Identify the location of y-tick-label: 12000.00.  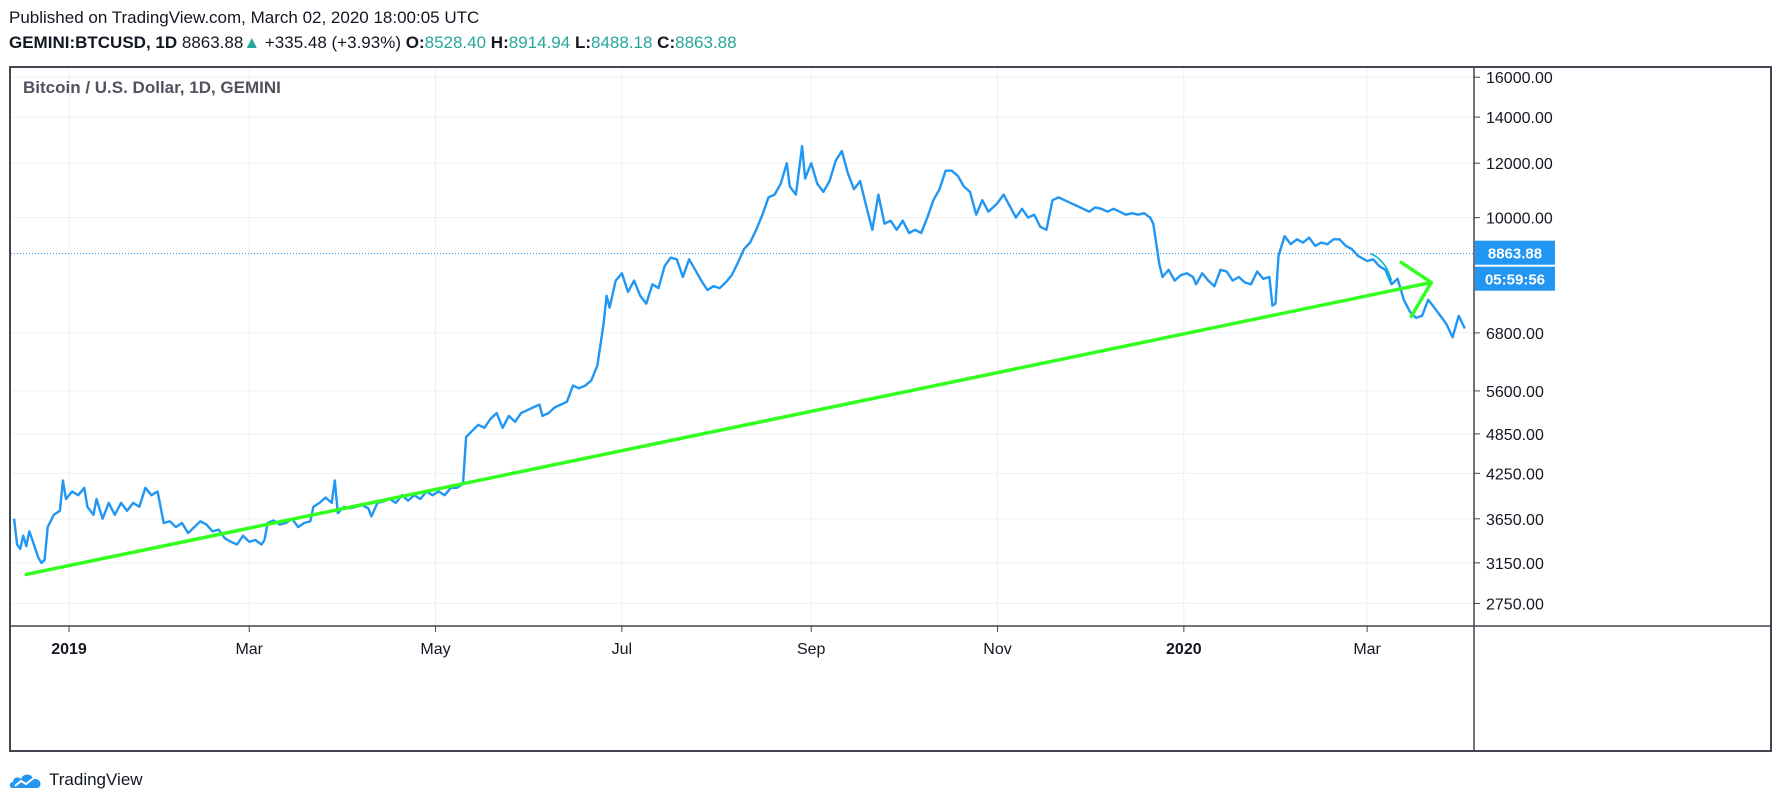
(1519, 164).